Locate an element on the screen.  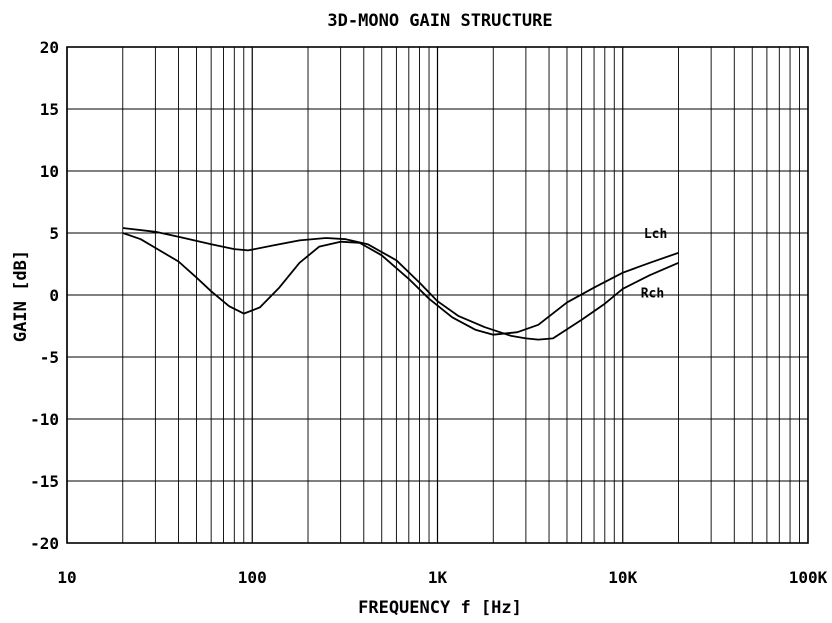
series-line-lch is located at coordinates (400, 284).